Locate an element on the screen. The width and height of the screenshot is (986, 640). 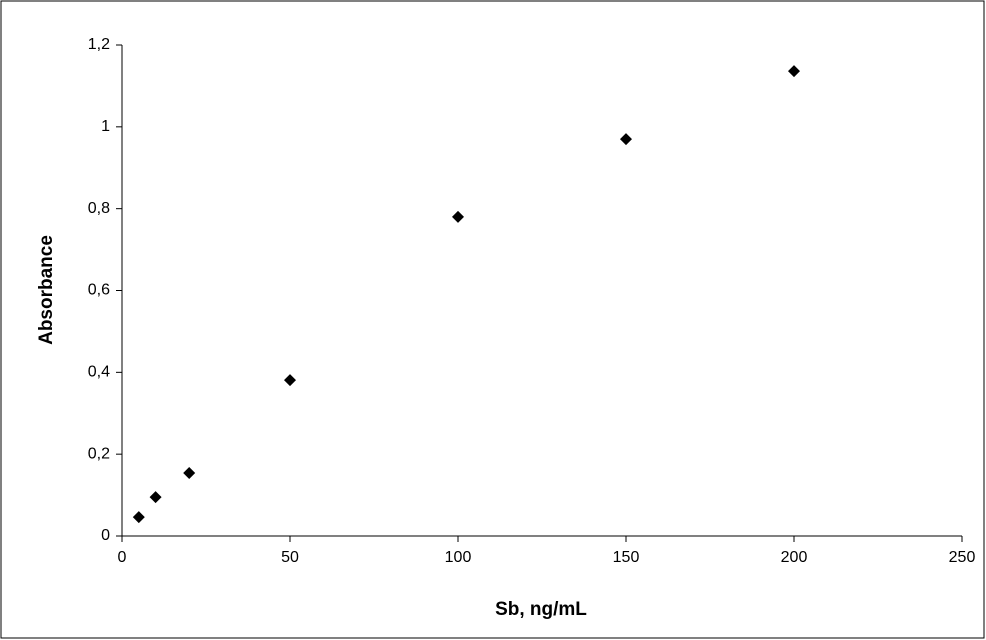
x-tick-label: 0 is located at coordinates (122, 557).